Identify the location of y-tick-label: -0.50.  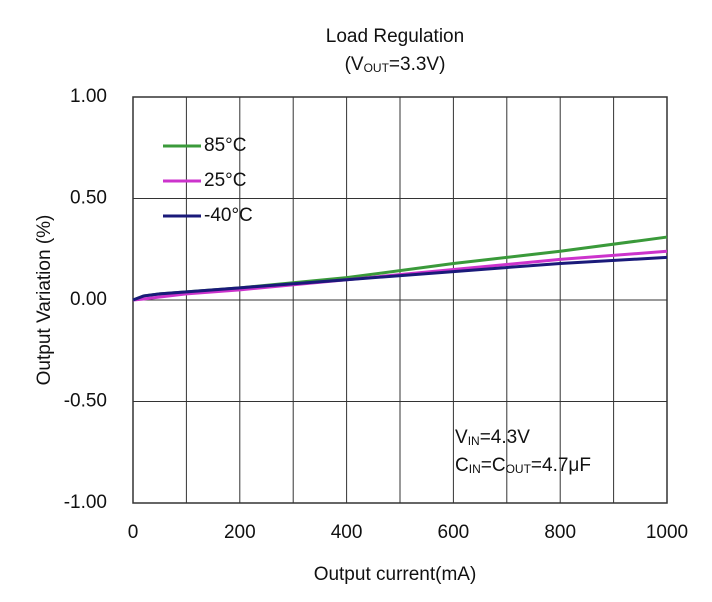
(85, 401).